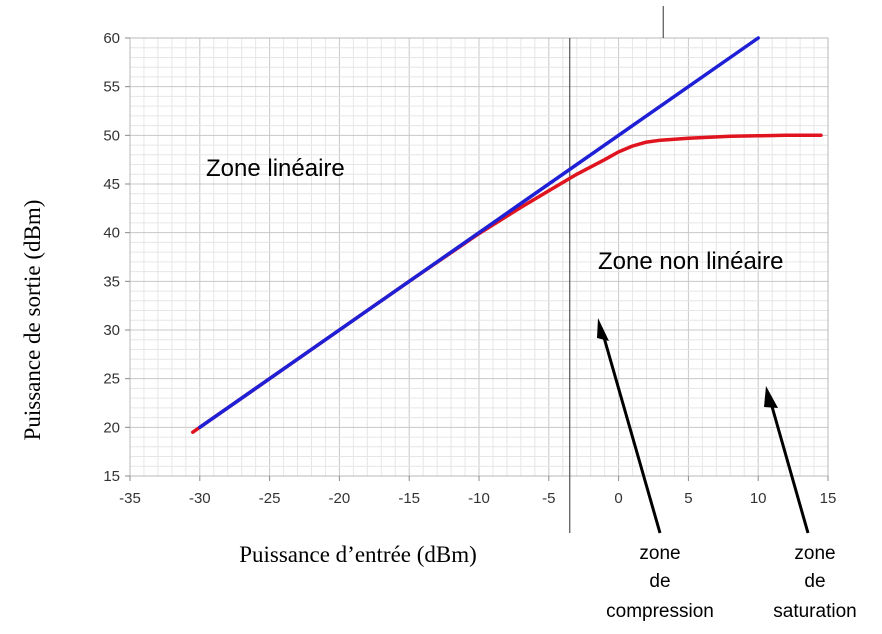 The height and width of the screenshot is (634, 882). What do you see at coordinates (771, 397) in the screenshot?
I see `saturation-arrow-head` at bounding box center [771, 397].